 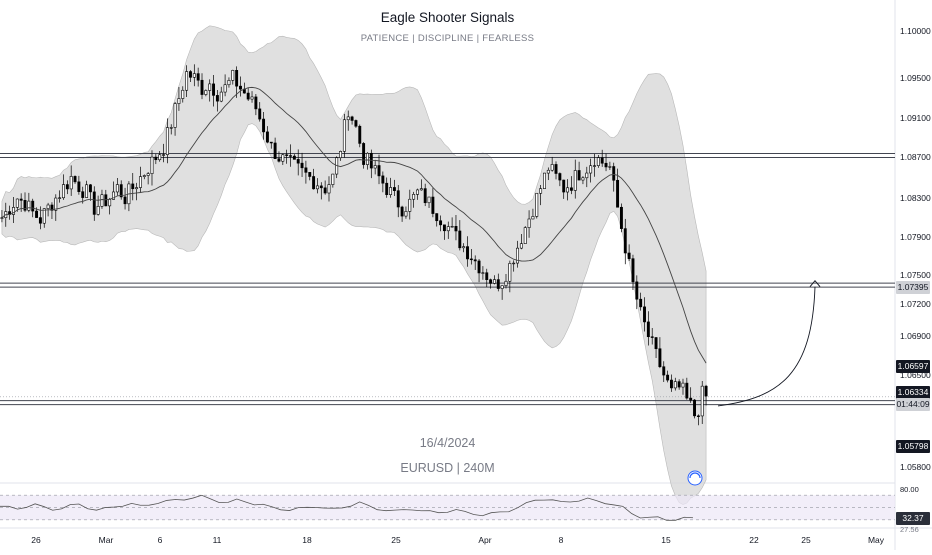 I want to click on projection-curve, so click(x=766, y=346).